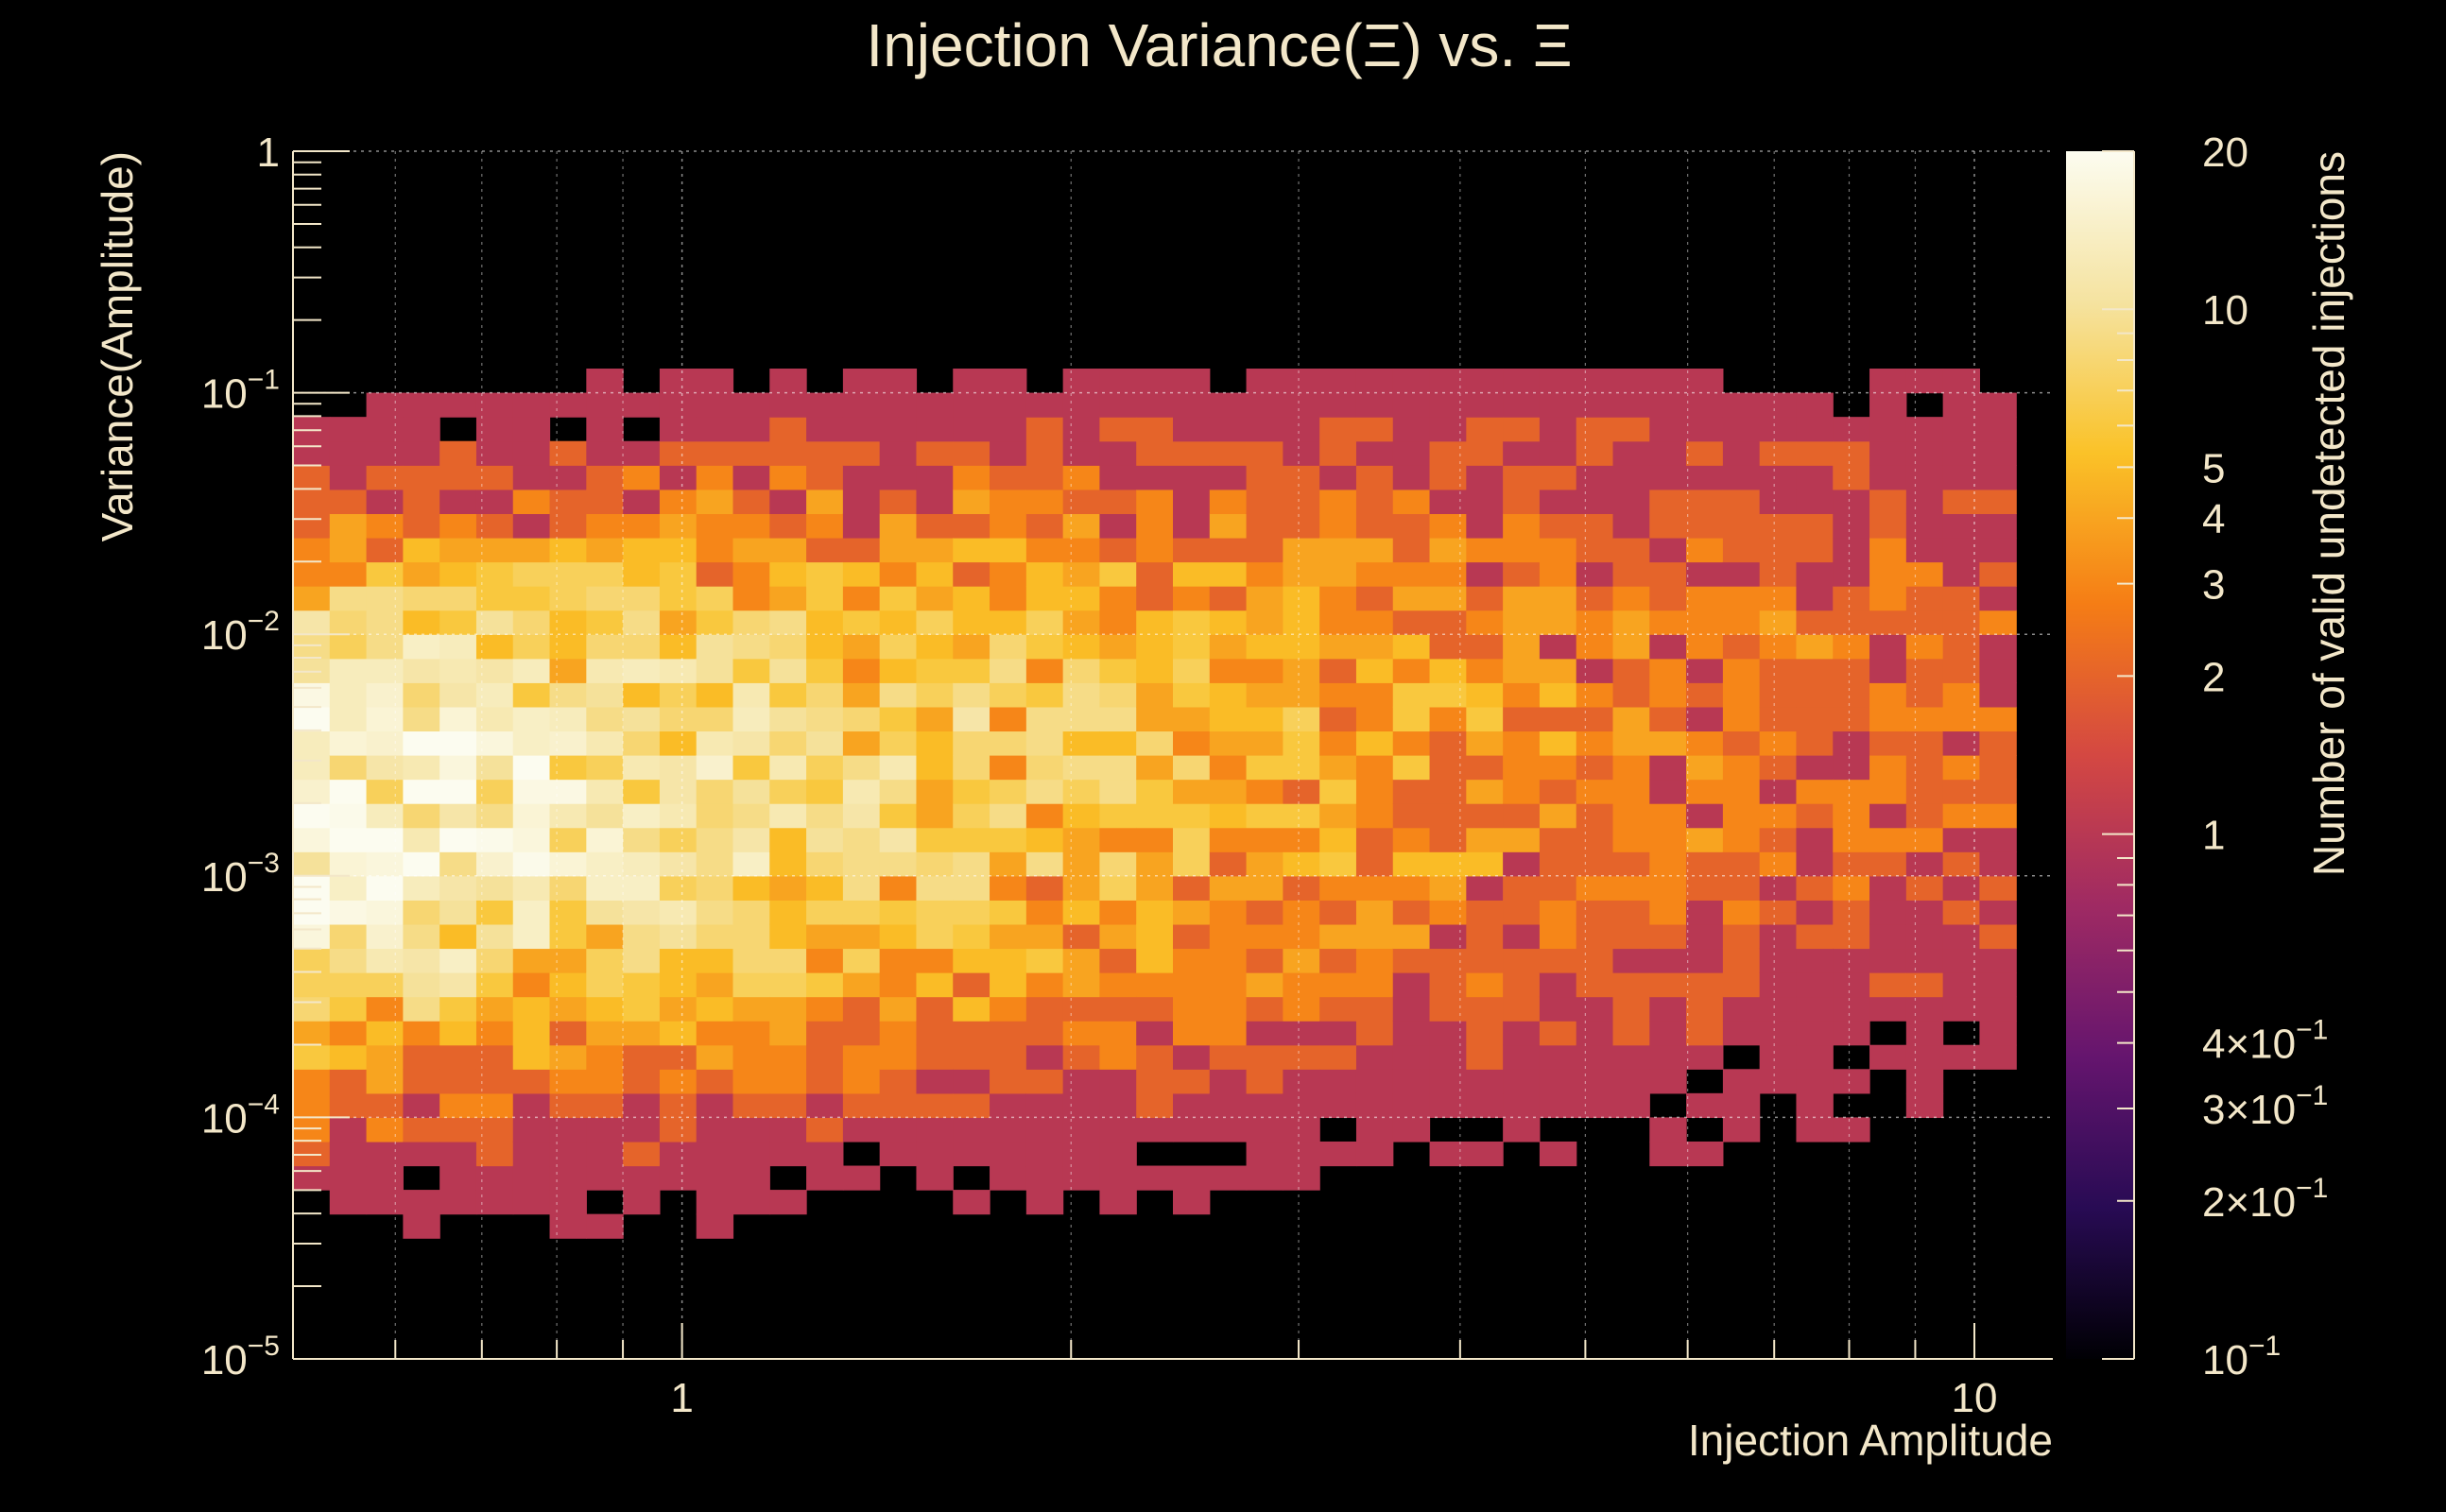 This screenshot has width=2446, height=1512. Describe the element at coordinates (2213, 836) in the screenshot. I see `palette-tick-label-base: 1` at that location.